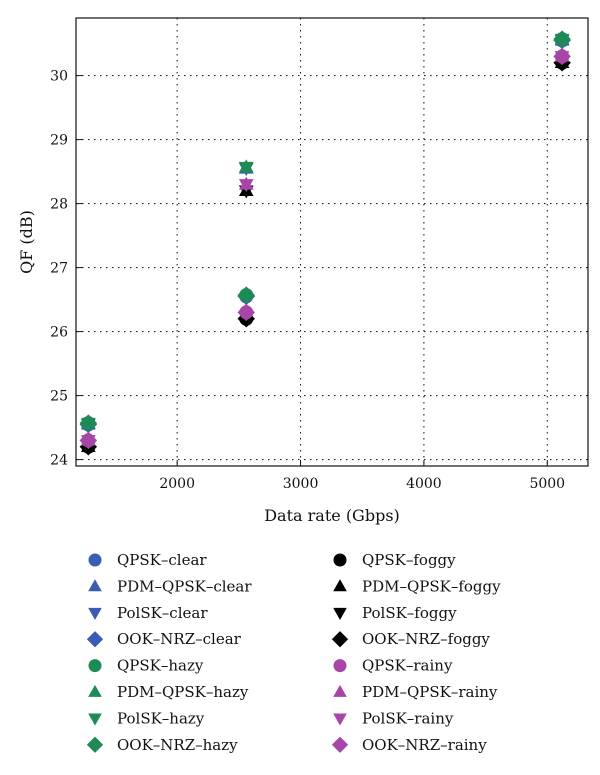 The width and height of the screenshot is (600, 775). I want to click on legend-label: QPSK–rainy, so click(407, 666).